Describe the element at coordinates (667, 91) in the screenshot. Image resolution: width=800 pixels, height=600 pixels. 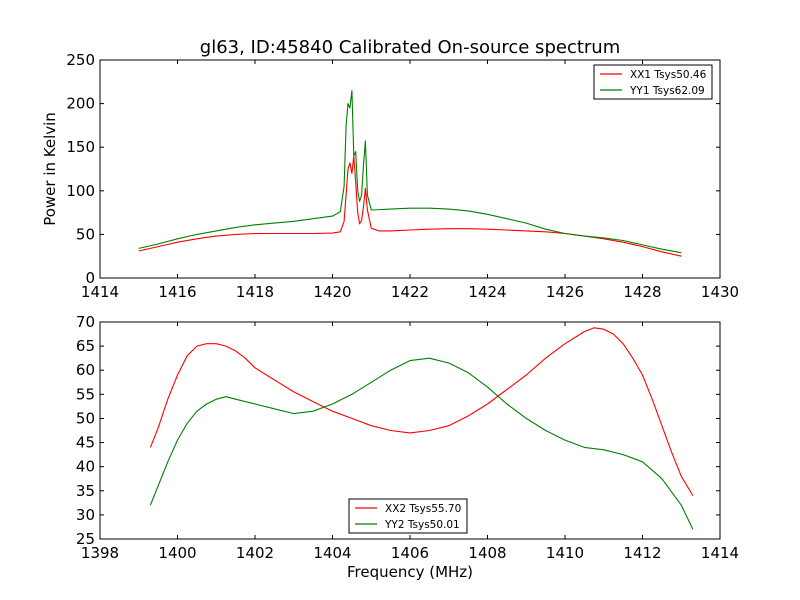
I see `legend-label: YY1 Tsys62.09` at that location.